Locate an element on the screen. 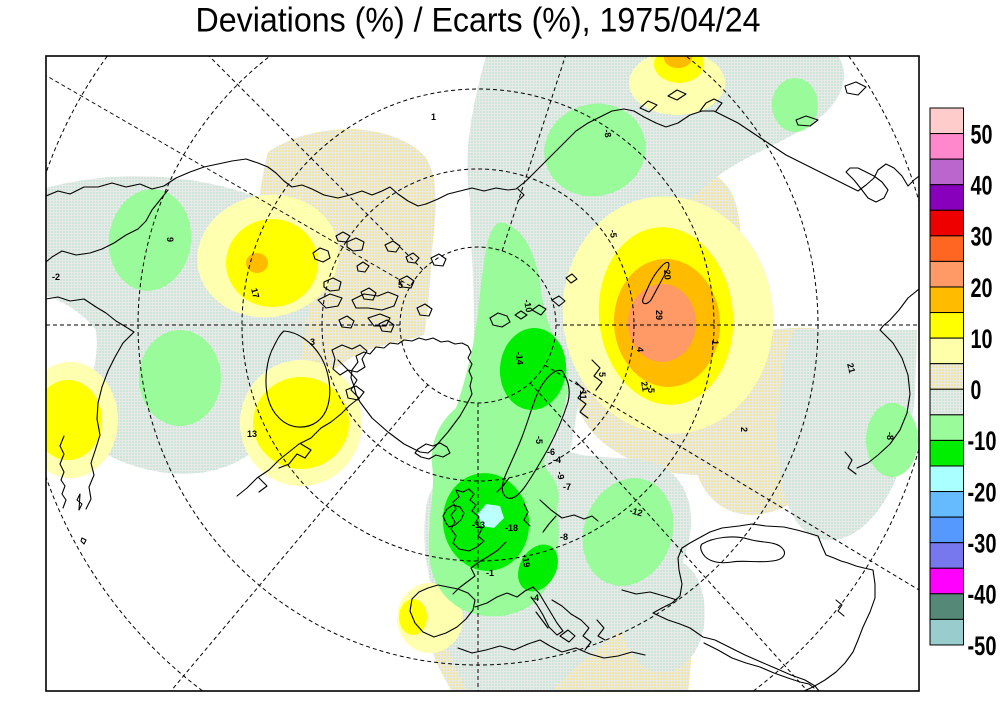  svg-text: -1 is located at coordinates (490, 573).